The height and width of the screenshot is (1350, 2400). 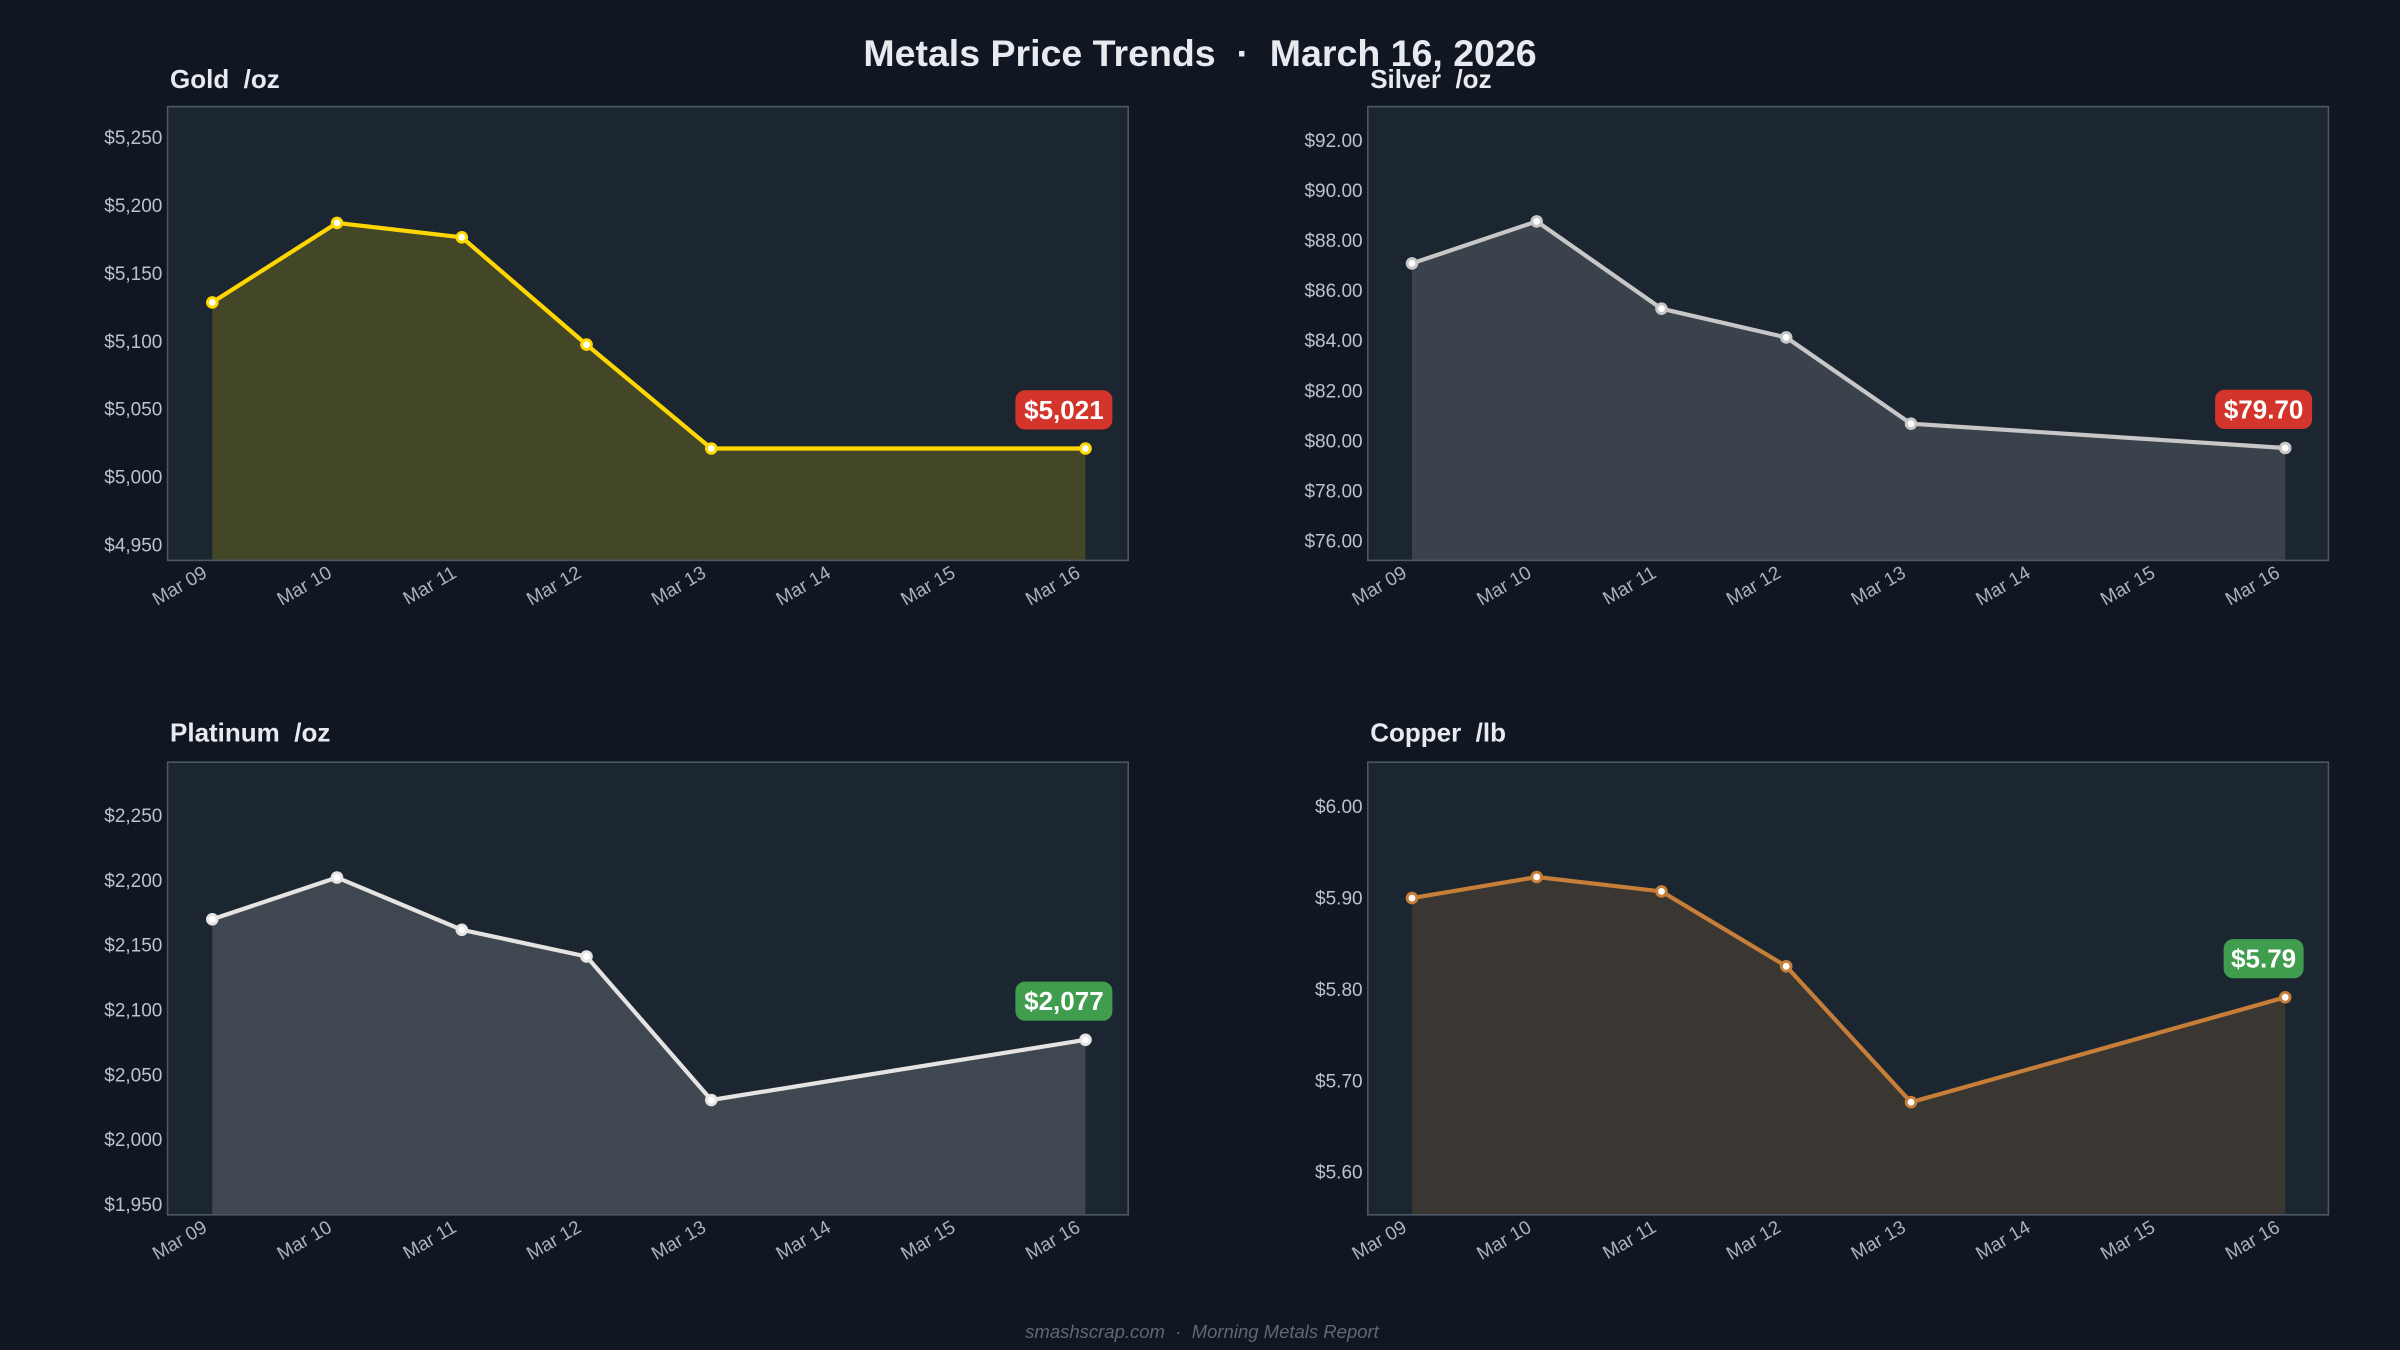 I want to click on svg-text: $88.00, so click(x=1333, y=241).